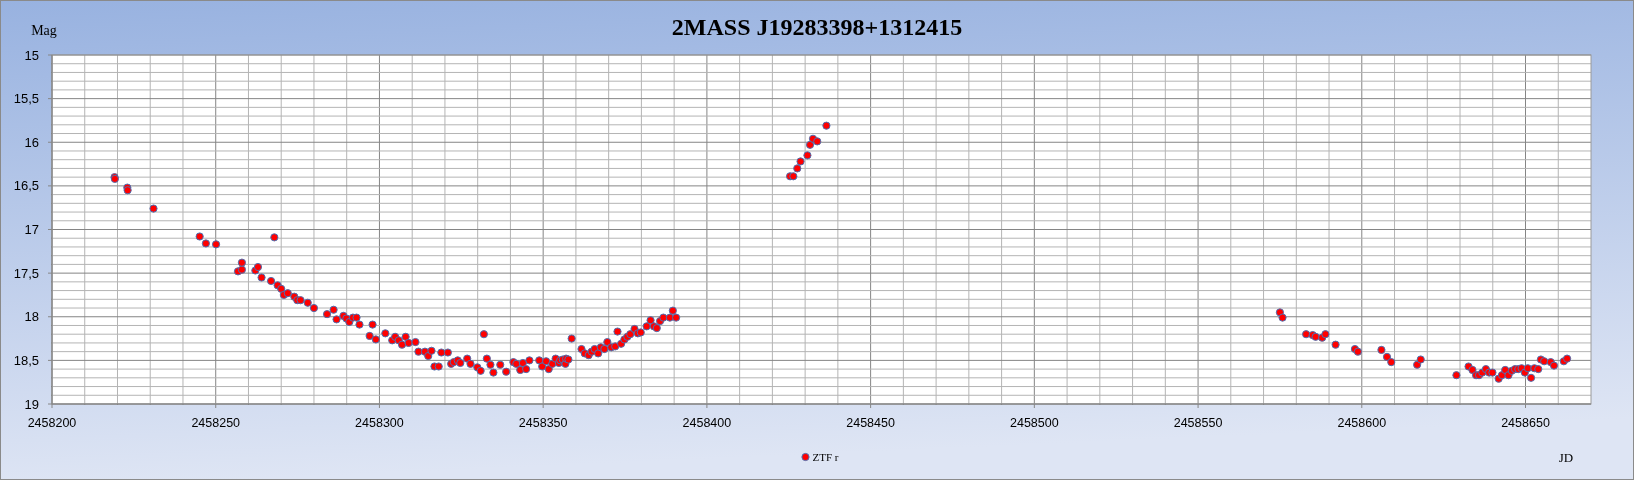 The image size is (1634, 480). Describe the element at coordinates (26, 99) in the screenshot. I see `y-tick-label: 15,5` at that location.